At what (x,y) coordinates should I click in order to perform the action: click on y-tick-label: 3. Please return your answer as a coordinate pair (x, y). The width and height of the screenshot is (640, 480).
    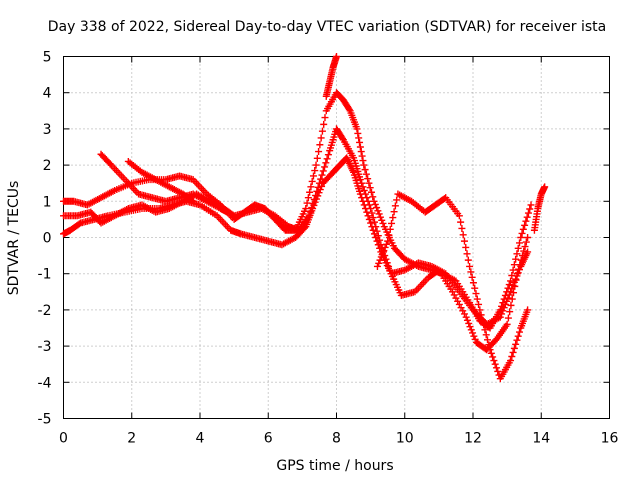
    Looking at the image, I should click on (47, 130).